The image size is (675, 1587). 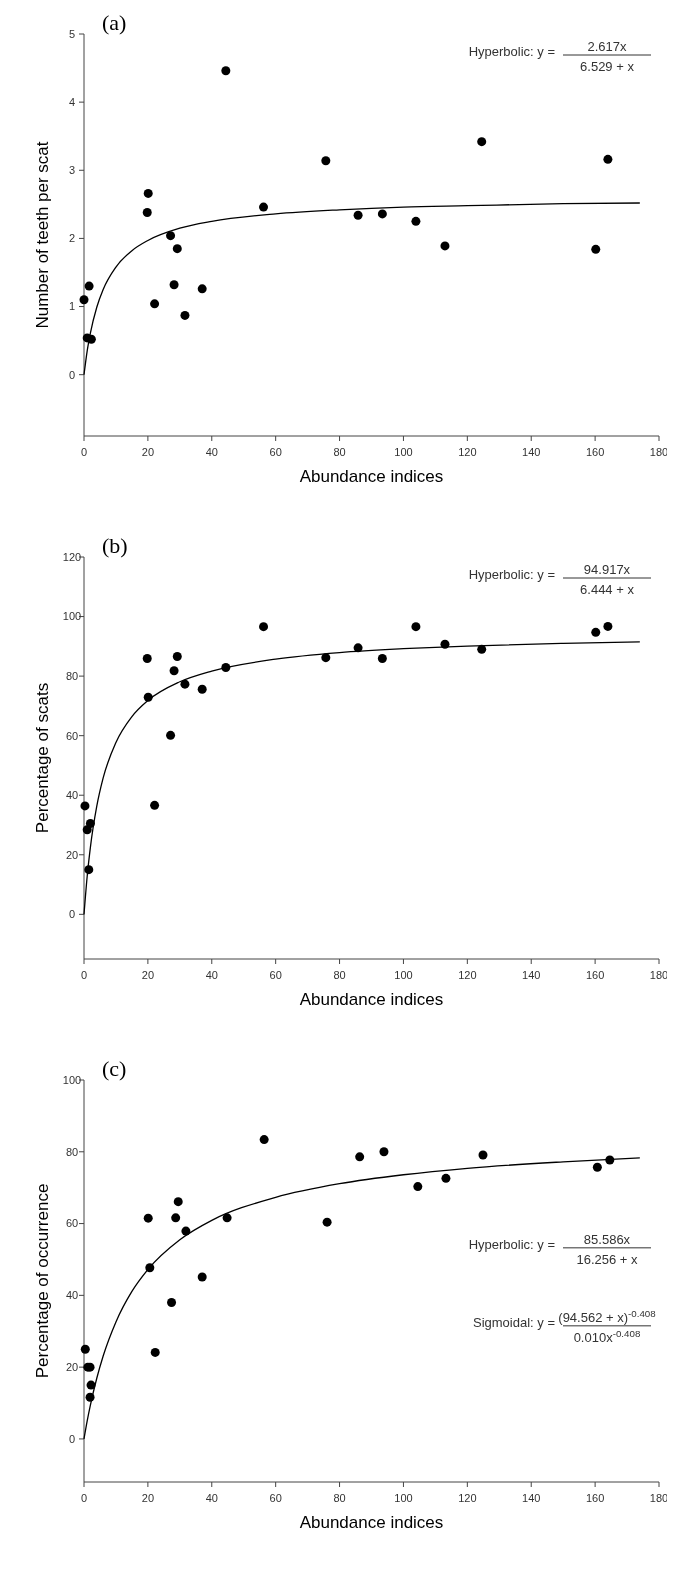 I want to click on x-tick-label: 80, so click(x=339, y=975).